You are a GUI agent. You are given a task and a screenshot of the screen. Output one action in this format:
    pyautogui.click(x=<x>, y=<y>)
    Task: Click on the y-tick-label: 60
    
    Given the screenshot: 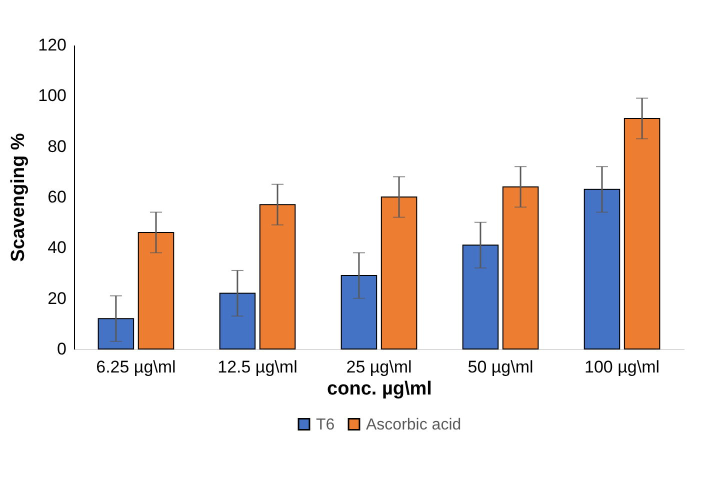 What is the action you would take?
    pyautogui.click(x=57, y=197)
    